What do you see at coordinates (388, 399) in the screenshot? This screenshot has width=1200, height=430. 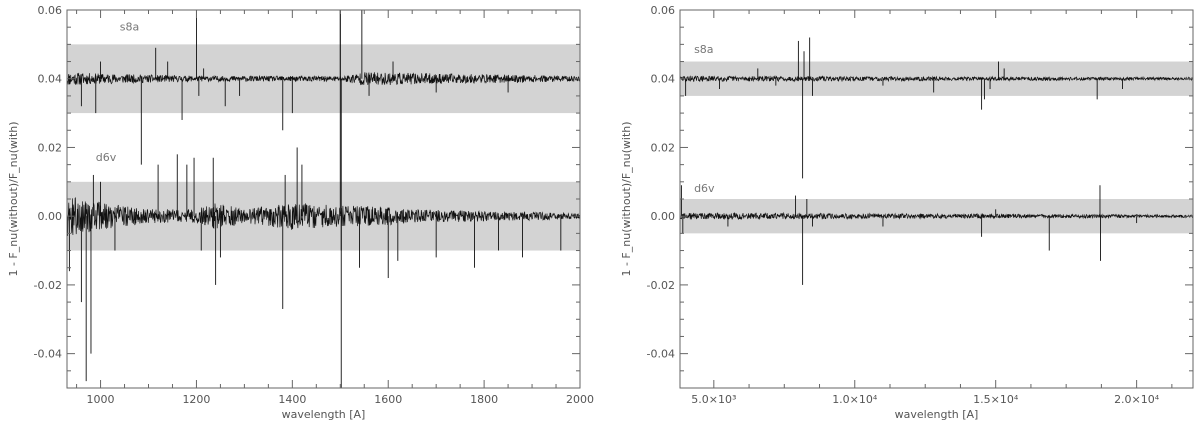 I see `x-tick-label: 1600` at bounding box center [388, 399].